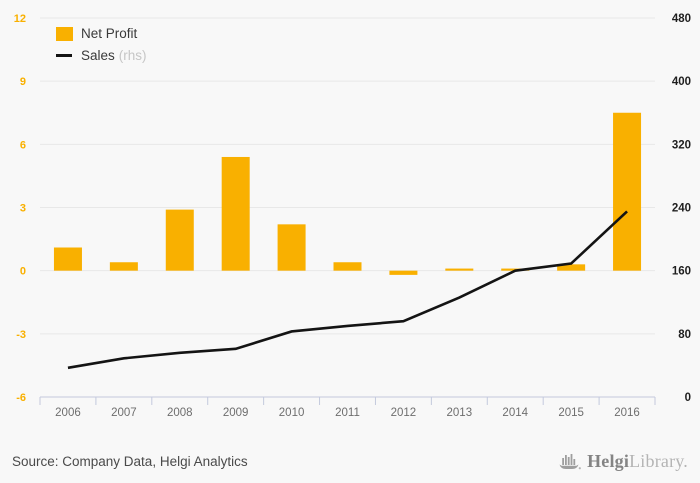 The width and height of the screenshot is (700, 483). I want to click on sales-line-swatch-icon, so click(64, 55).